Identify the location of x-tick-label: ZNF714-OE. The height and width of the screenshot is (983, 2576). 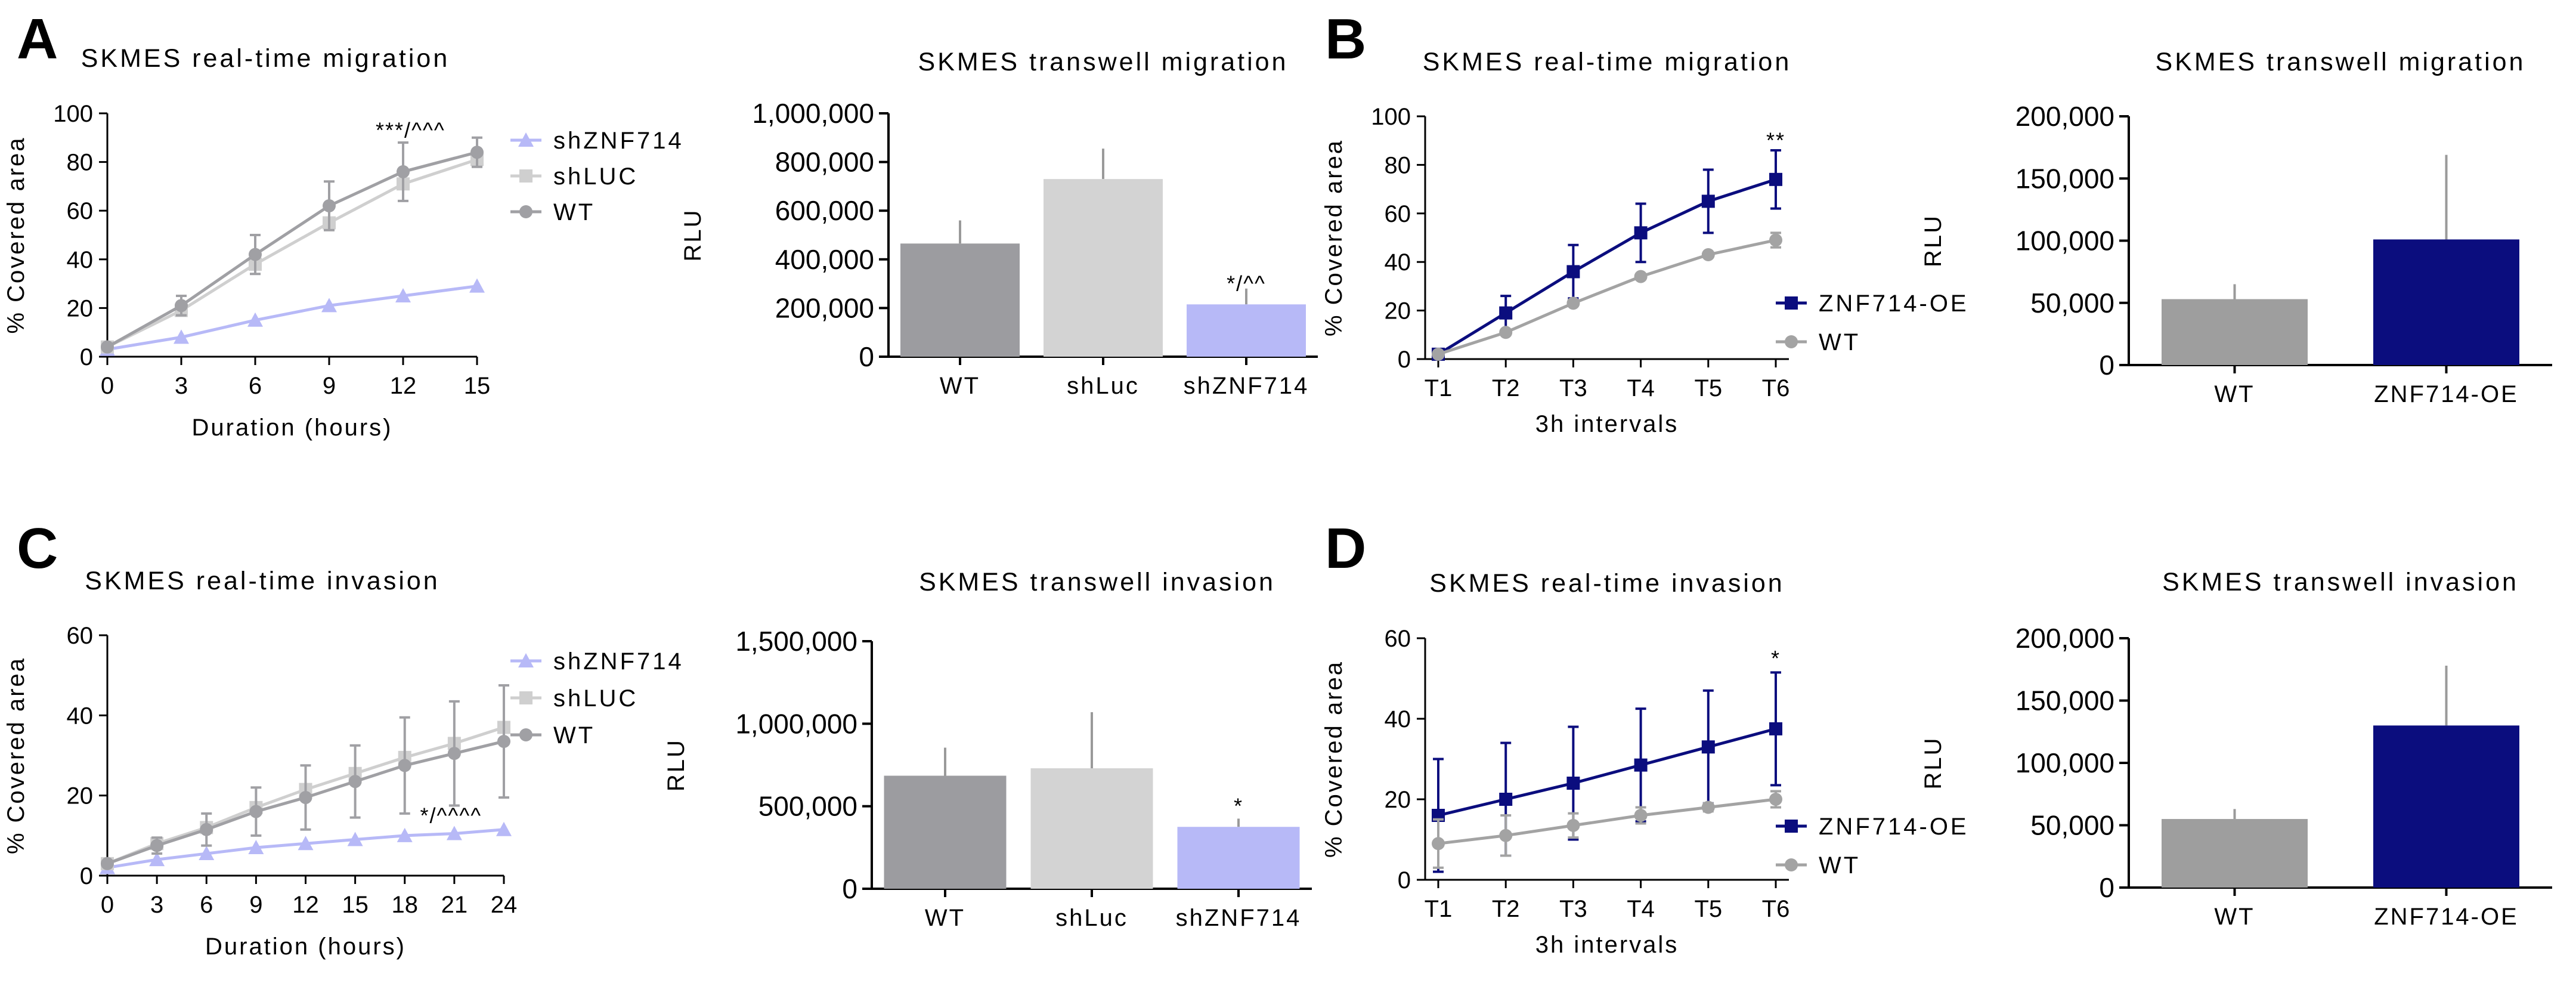
(2447, 394).